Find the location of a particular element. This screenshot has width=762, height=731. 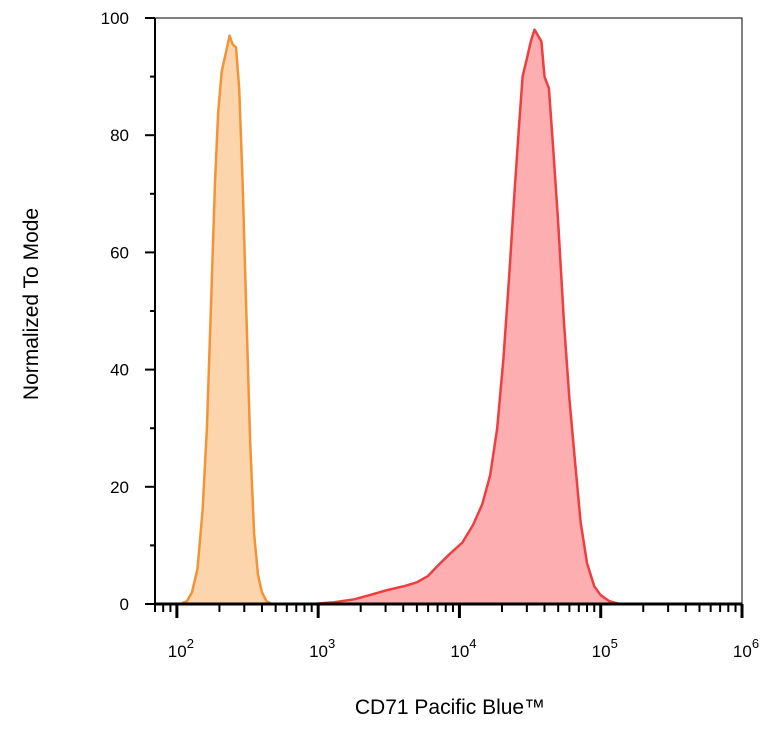

x-tick-exponent: 6 is located at coordinates (755, 643).